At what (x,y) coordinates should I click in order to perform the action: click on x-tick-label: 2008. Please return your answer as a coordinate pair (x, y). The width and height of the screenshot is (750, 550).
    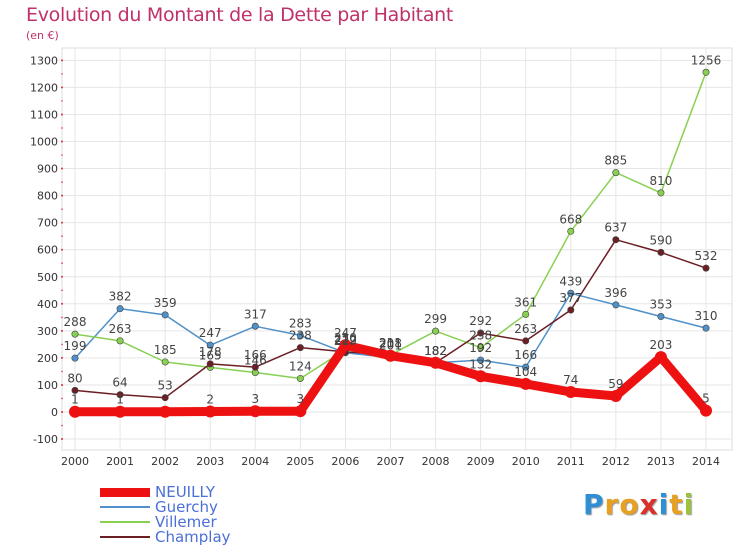
    Looking at the image, I should click on (436, 461).